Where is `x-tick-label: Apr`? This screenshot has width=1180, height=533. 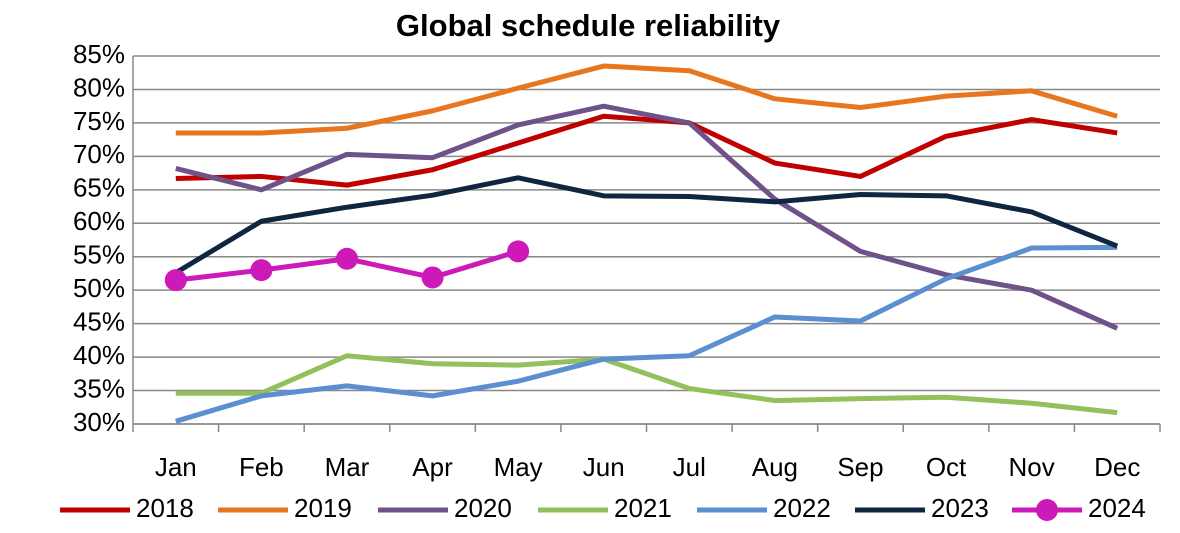 x-tick-label: Apr is located at coordinates (432, 467).